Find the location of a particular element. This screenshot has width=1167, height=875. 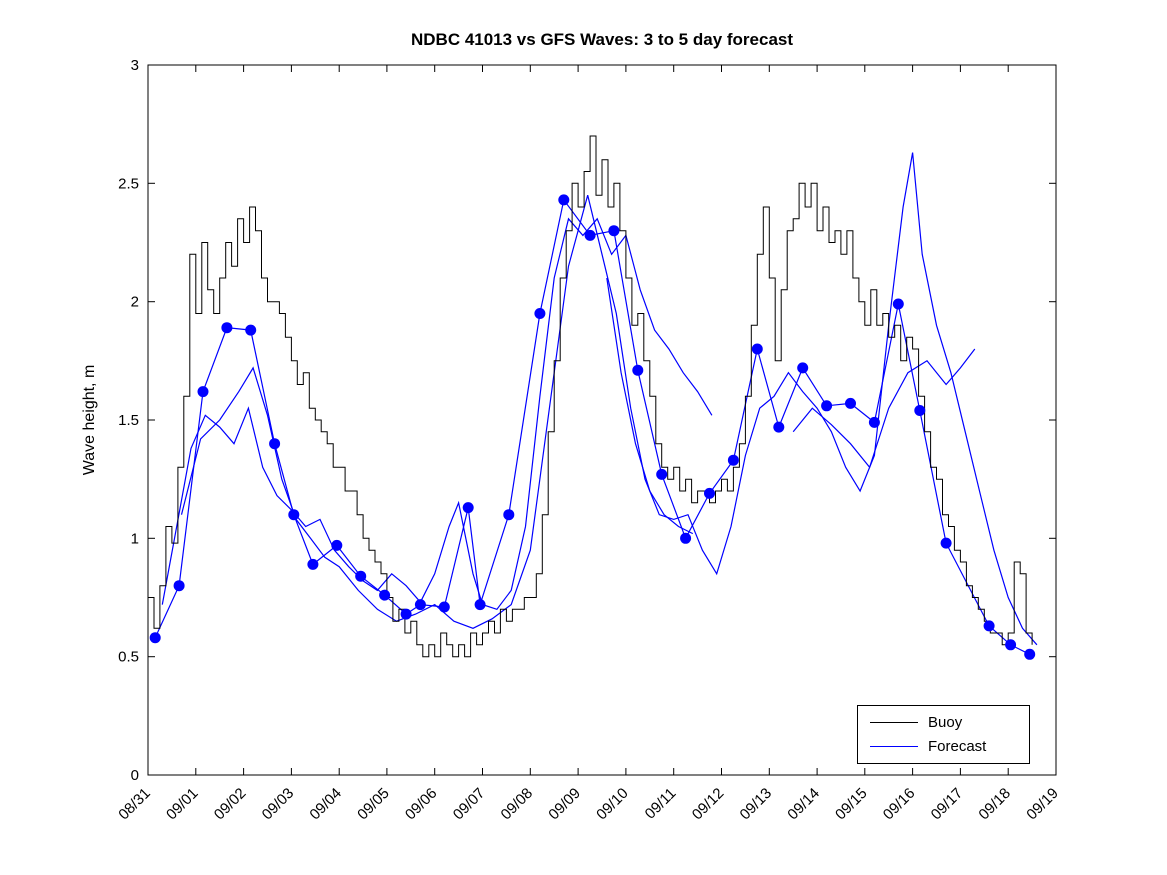

x-tick-label: 09/14 is located at coordinates (803, 804).